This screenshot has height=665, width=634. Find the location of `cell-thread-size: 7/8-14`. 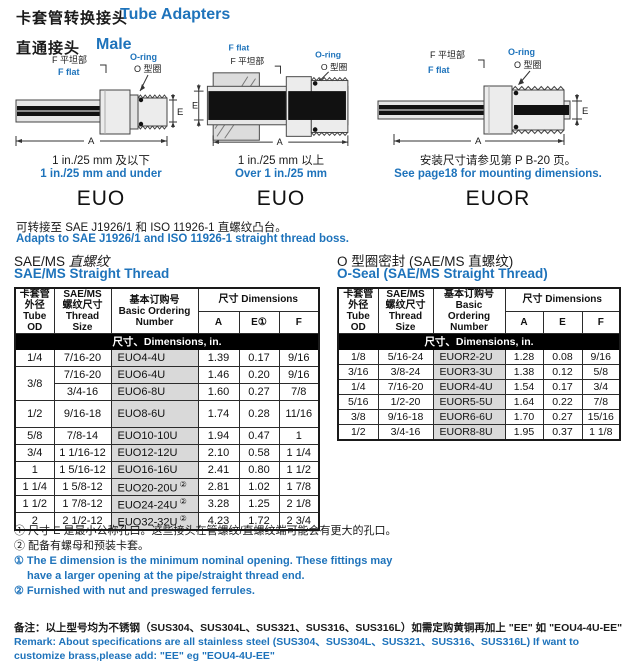

cell-thread-size: 7/8-14 is located at coordinates (82, 436).